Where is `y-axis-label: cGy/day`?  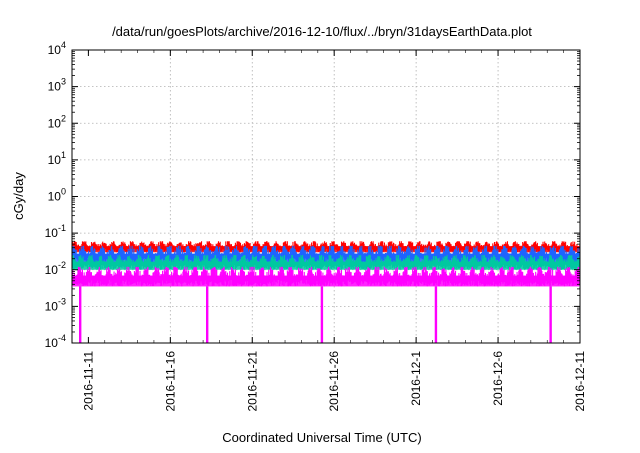
y-axis-label: cGy/day is located at coordinates (18, 196).